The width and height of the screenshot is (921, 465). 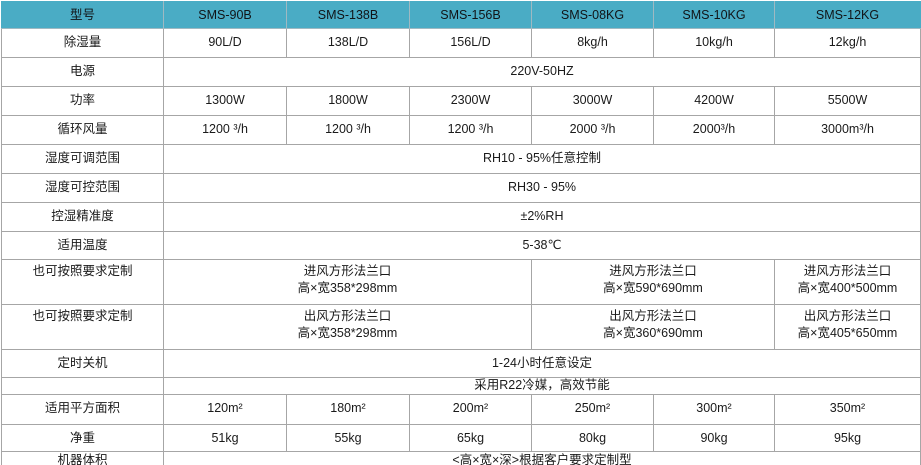 What do you see at coordinates (470, 43) in the screenshot?
I see `cell: 156L/D` at bounding box center [470, 43].